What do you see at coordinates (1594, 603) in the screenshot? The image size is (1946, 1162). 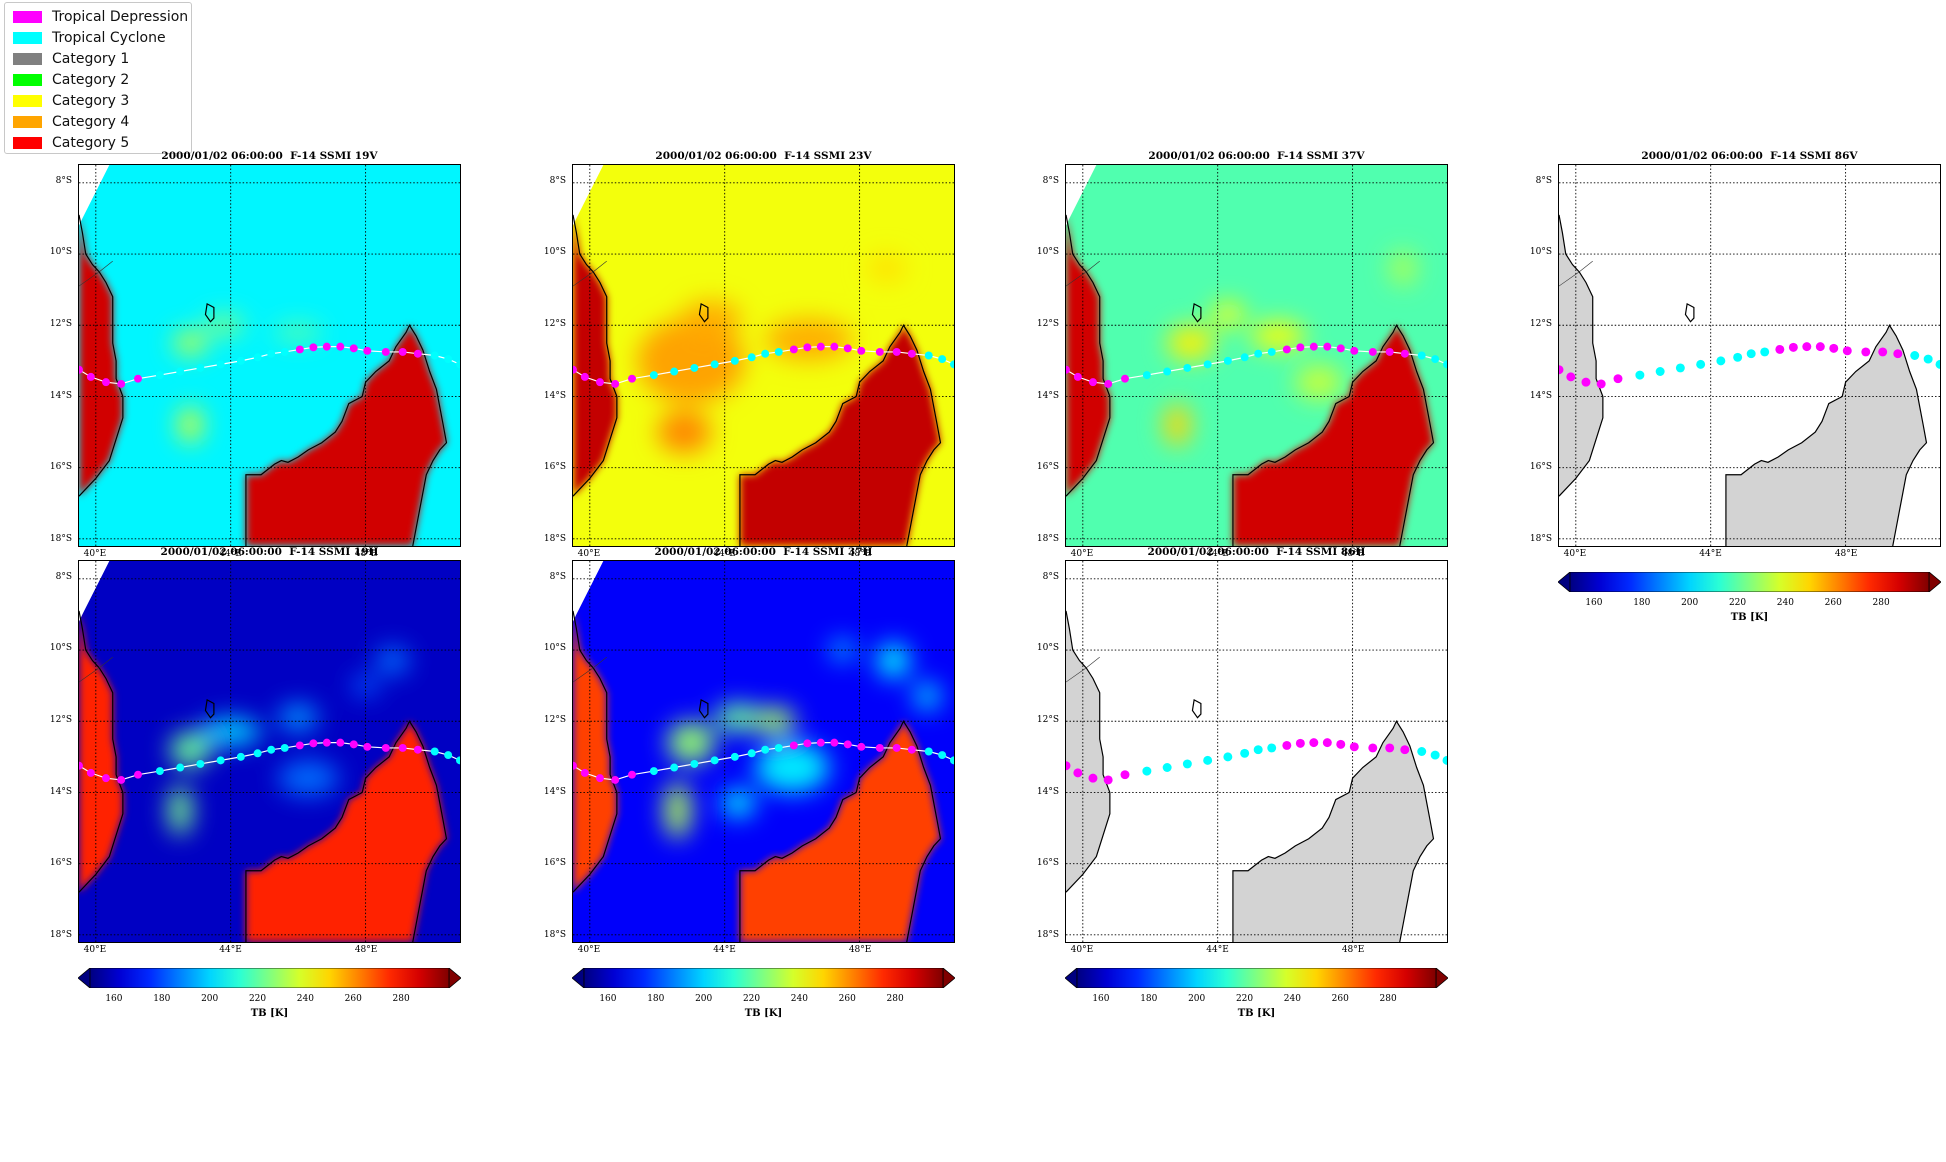 I see `colorbar-tick-label: 160` at bounding box center [1594, 603].